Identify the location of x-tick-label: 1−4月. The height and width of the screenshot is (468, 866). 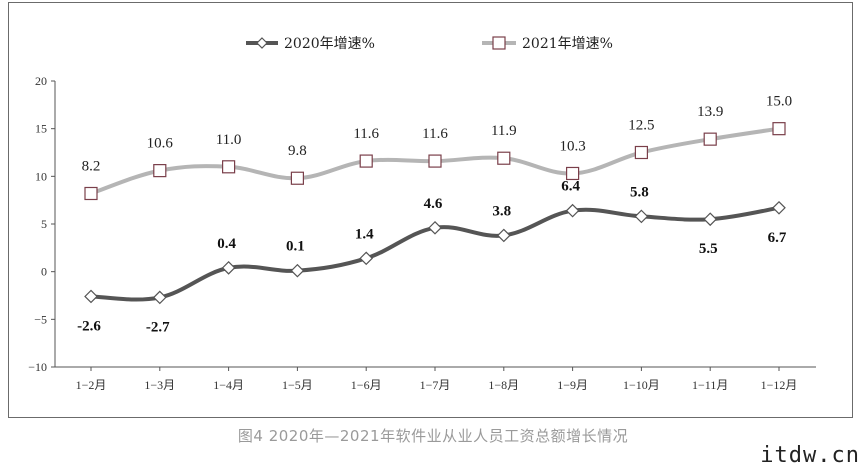
(228, 385).